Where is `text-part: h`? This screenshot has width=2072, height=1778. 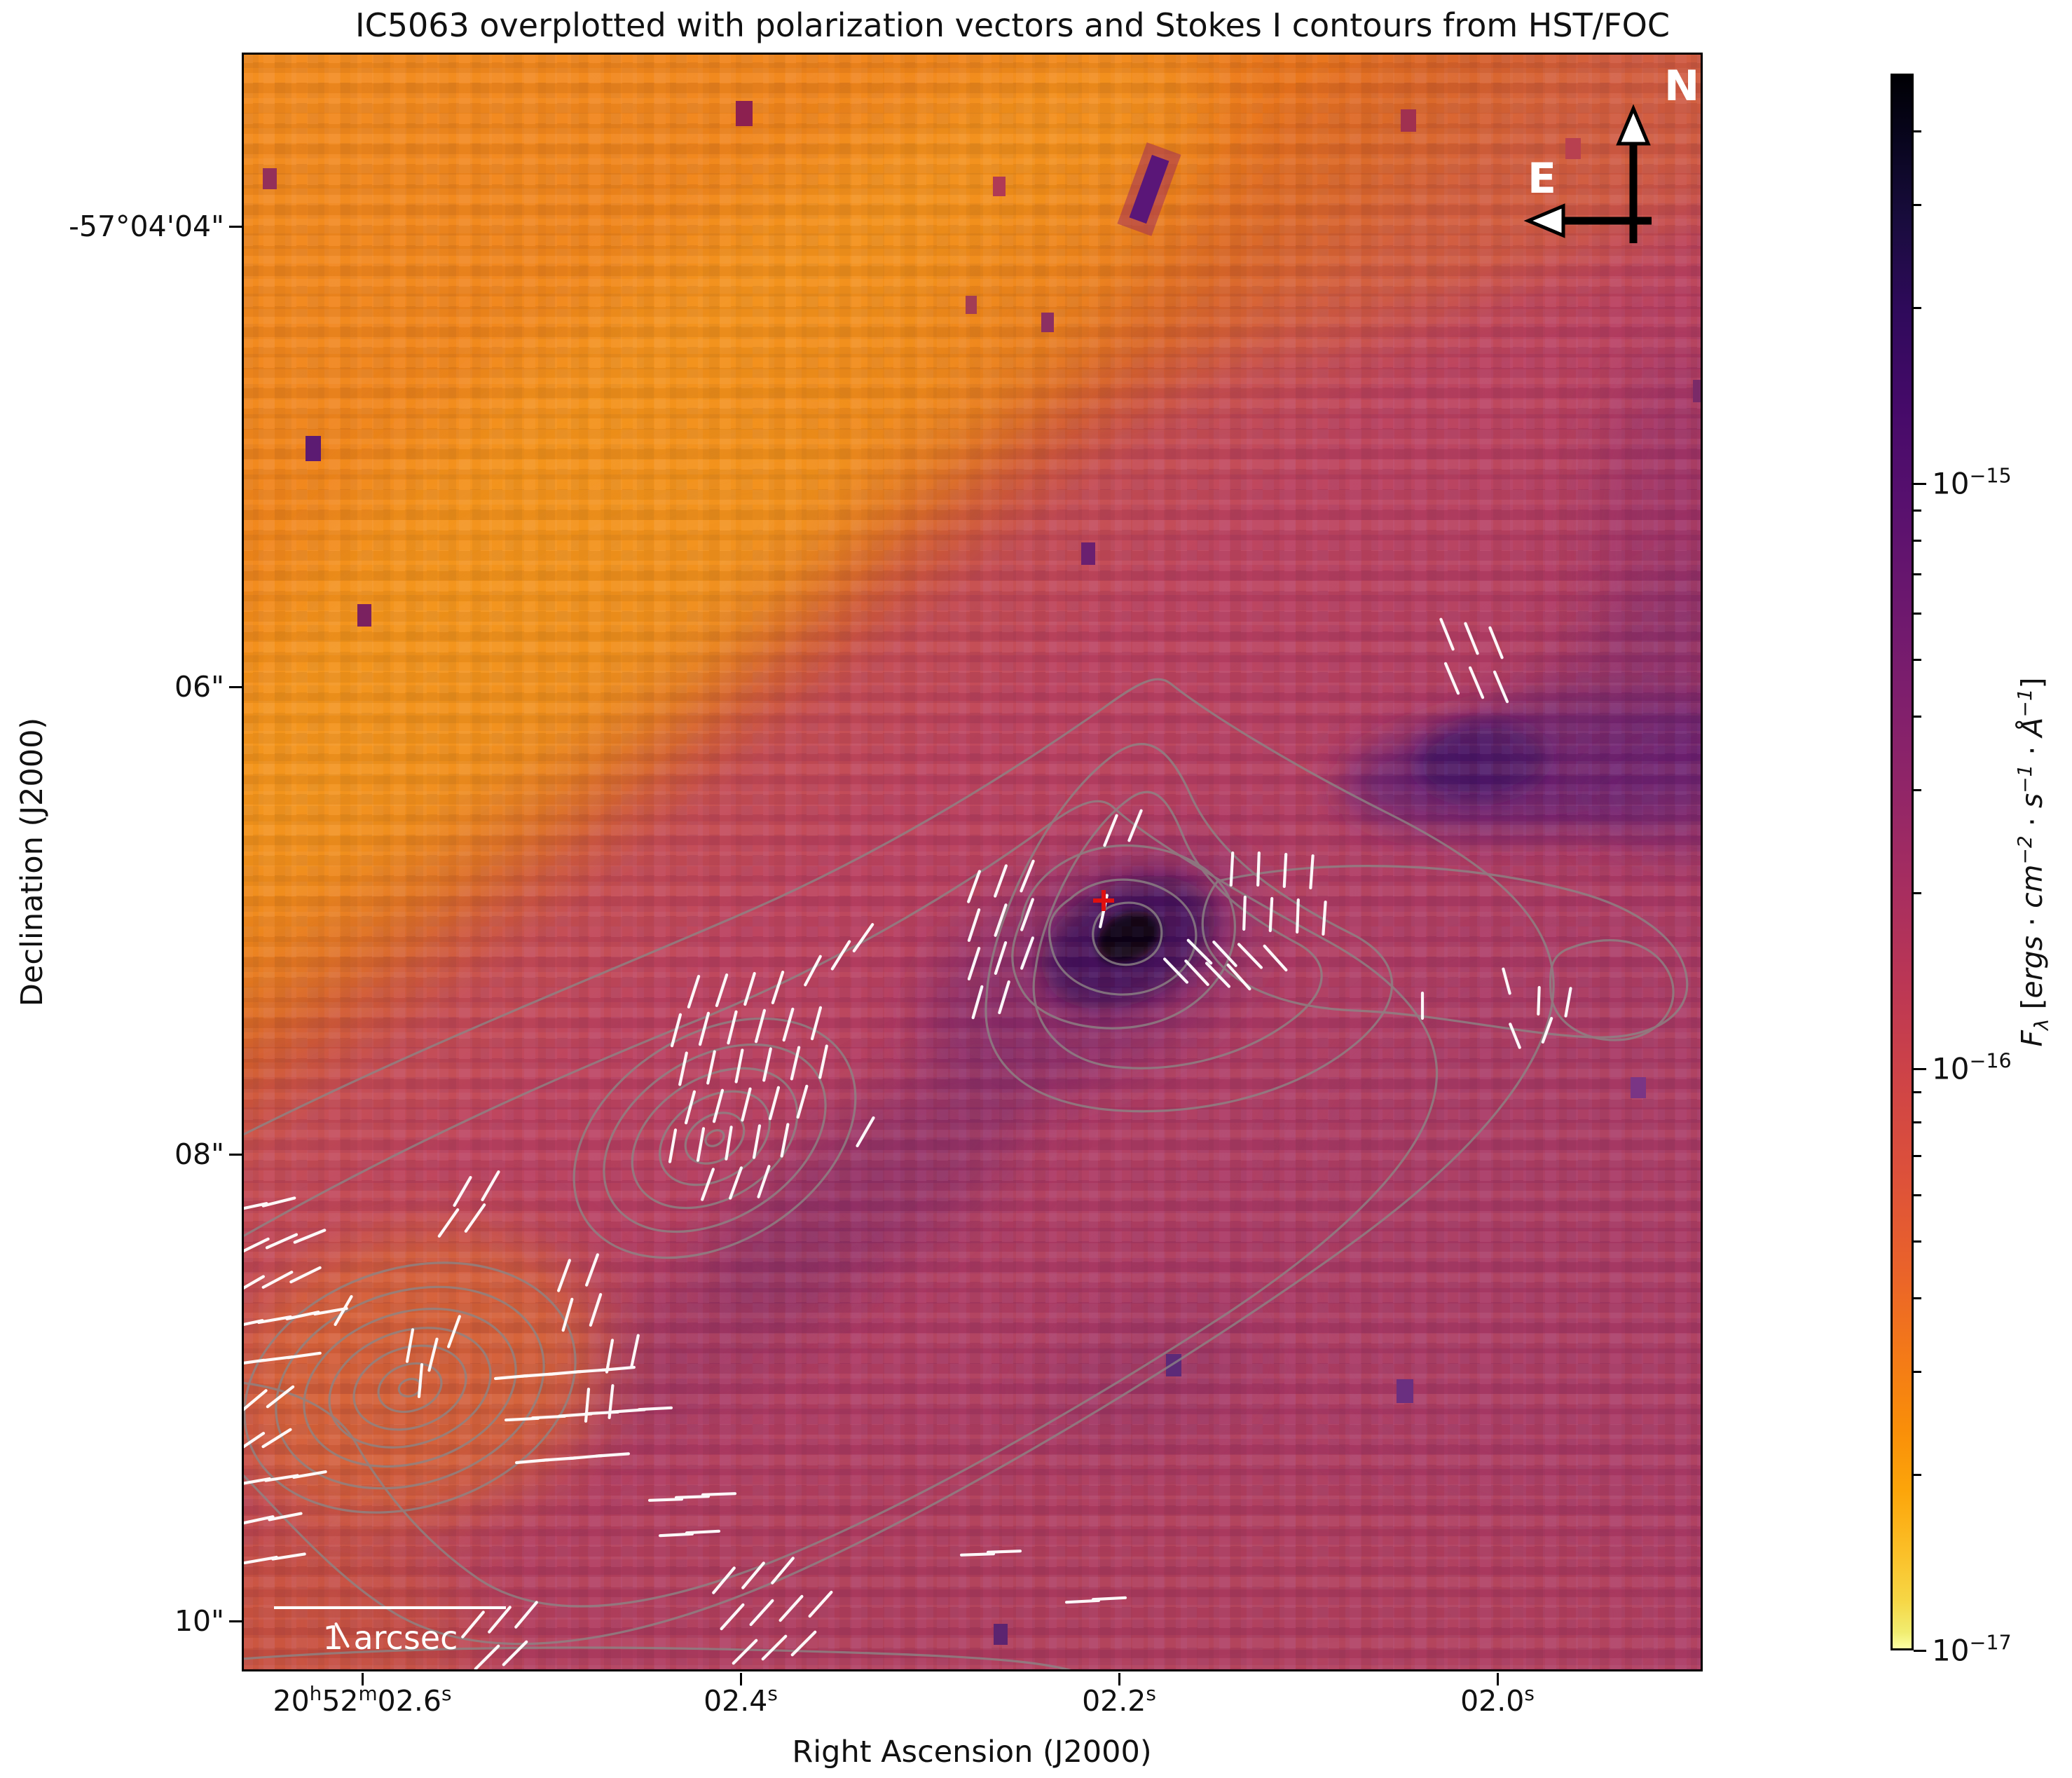 text-part: h is located at coordinates (315, 1693).